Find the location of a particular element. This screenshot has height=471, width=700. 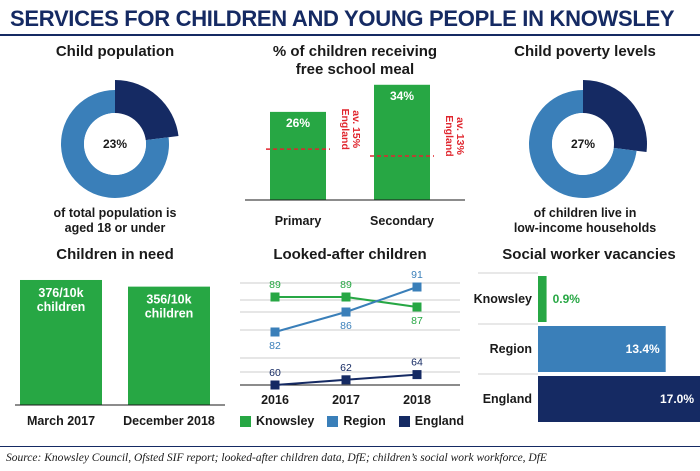

lac-point-label-england-0: 60 is located at coordinates (275, 373).